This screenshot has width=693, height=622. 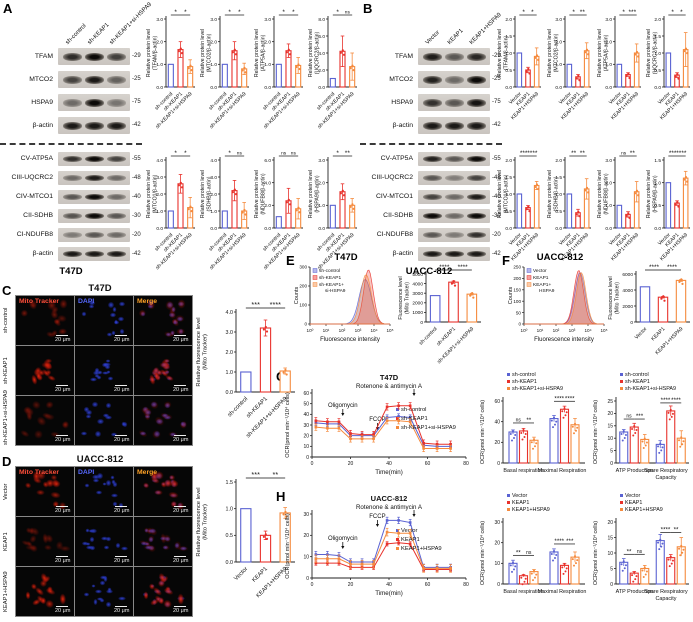 I want to click on scale-bar, so click(x=121, y=335).